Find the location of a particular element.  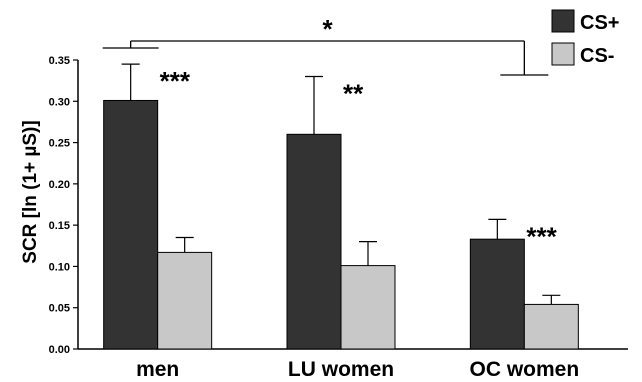

legend-label: CS+ is located at coordinates (599, 23).